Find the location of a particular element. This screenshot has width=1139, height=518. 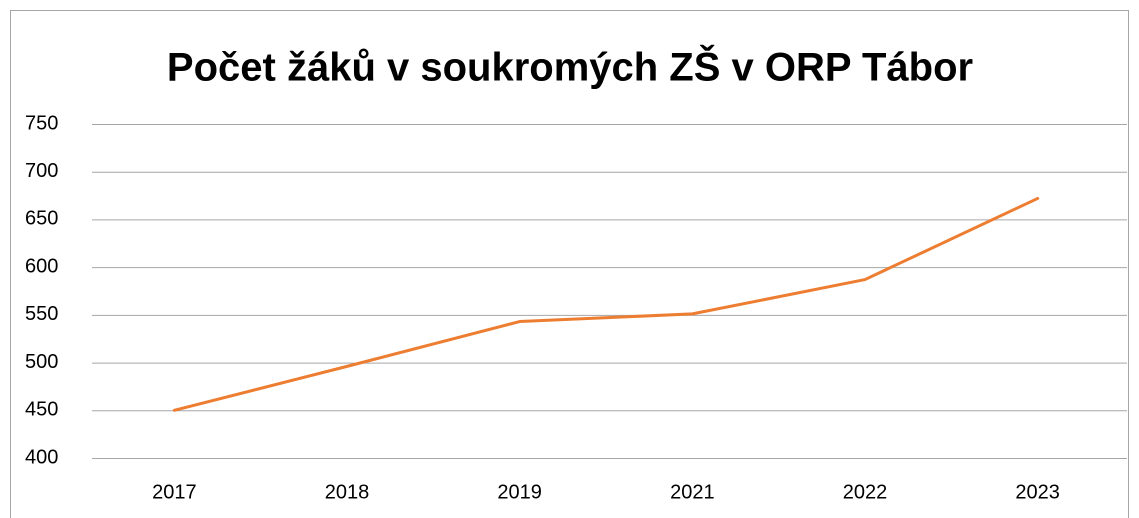

x-tick-label: 2021 is located at coordinates (692, 492).